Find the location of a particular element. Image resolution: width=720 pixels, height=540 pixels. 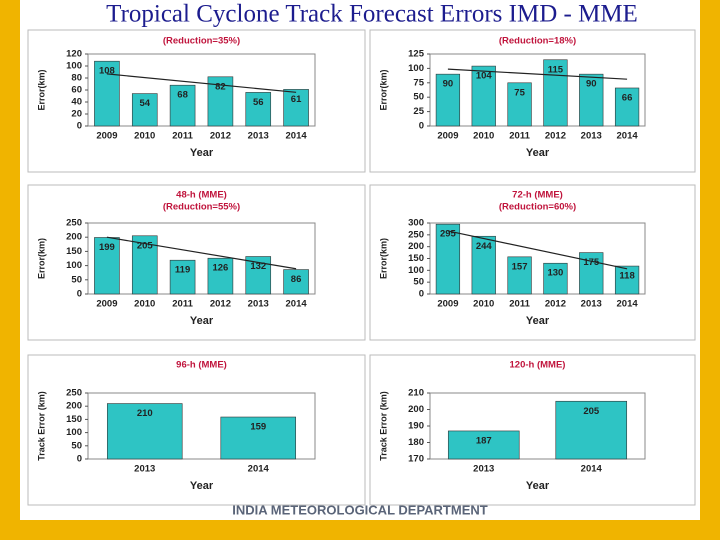

value-label: 66 is located at coordinates (627, 97).